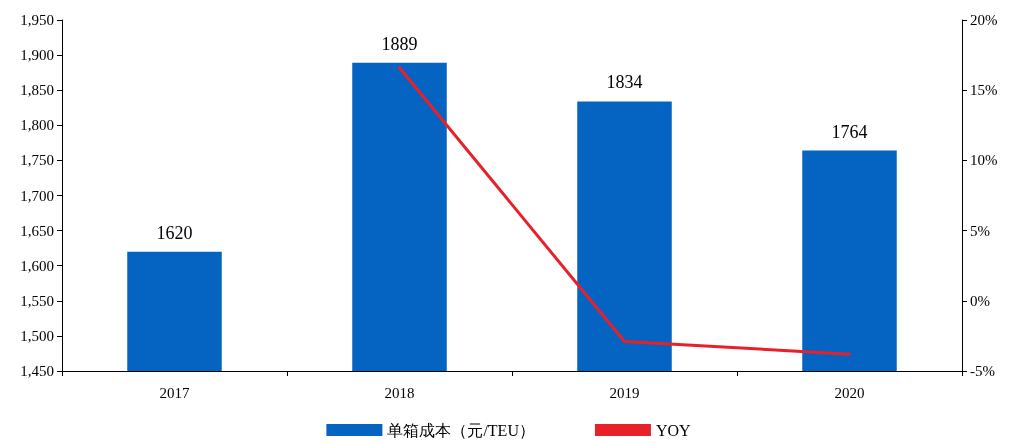  I want to click on y-tick-label: 1,450, so click(37, 371).